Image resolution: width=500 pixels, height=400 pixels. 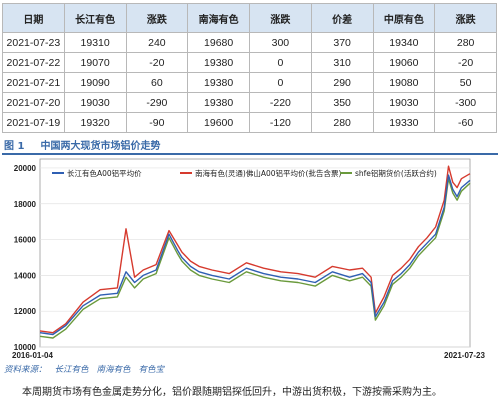 What do you see at coordinates (25, 347) in the screenshot?
I see `y-tick-label: 10000` at bounding box center [25, 347].